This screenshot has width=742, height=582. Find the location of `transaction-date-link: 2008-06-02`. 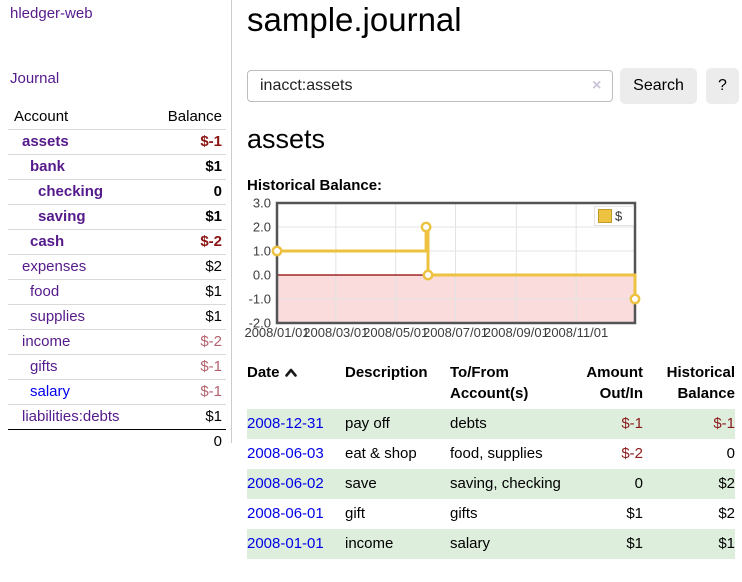

transaction-date-link: 2008-06-02 is located at coordinates (285, 483).